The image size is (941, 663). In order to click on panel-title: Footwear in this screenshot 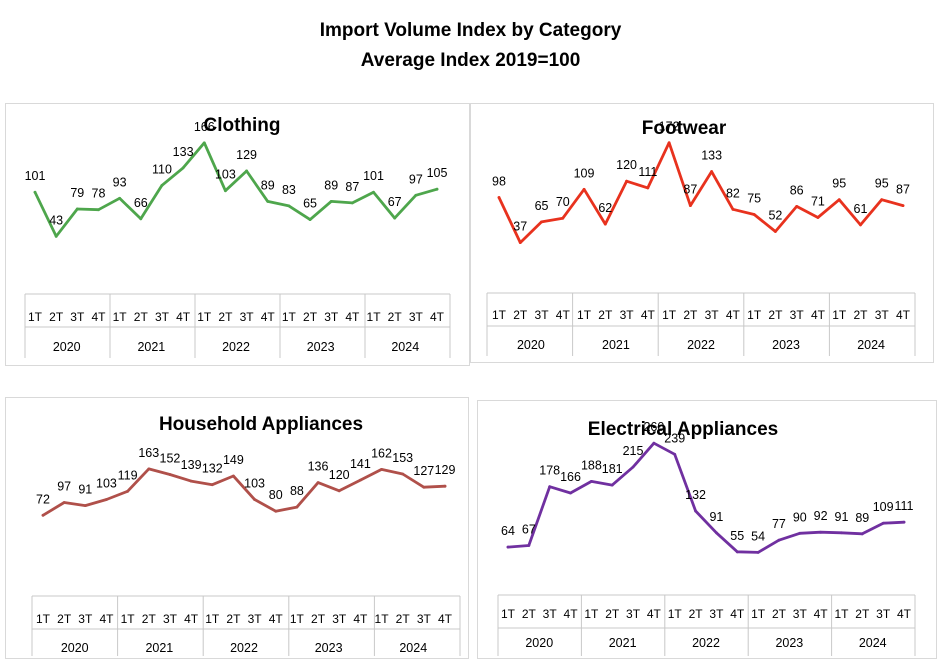, I will do `click(684, 128)`.